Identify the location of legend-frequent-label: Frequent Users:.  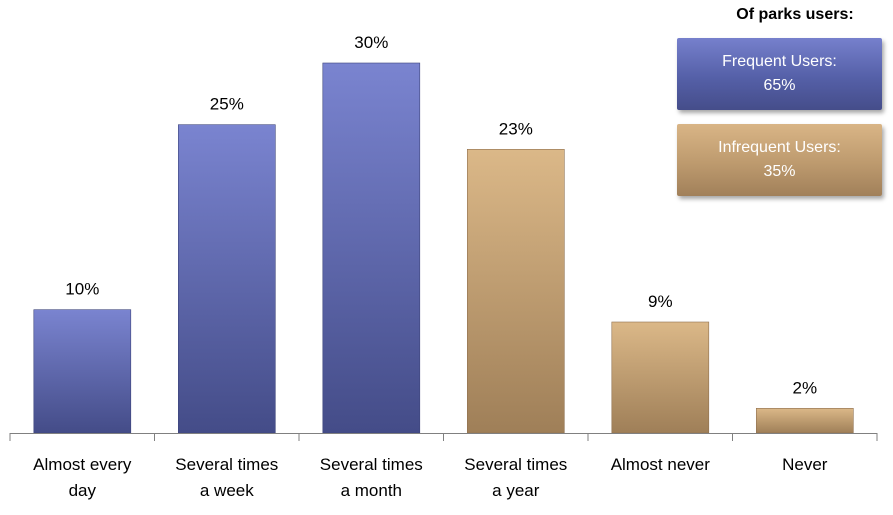
(779, 61).